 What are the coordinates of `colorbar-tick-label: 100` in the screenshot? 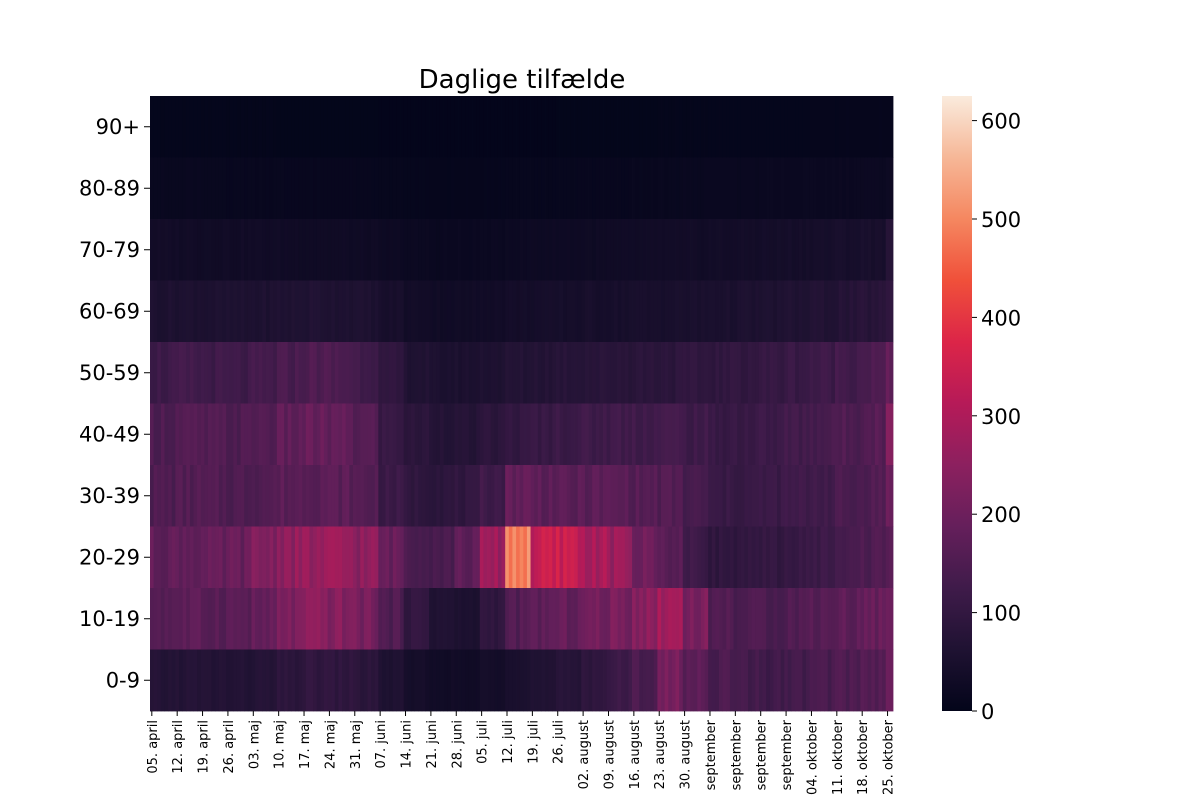 It's located at (1001, 614).